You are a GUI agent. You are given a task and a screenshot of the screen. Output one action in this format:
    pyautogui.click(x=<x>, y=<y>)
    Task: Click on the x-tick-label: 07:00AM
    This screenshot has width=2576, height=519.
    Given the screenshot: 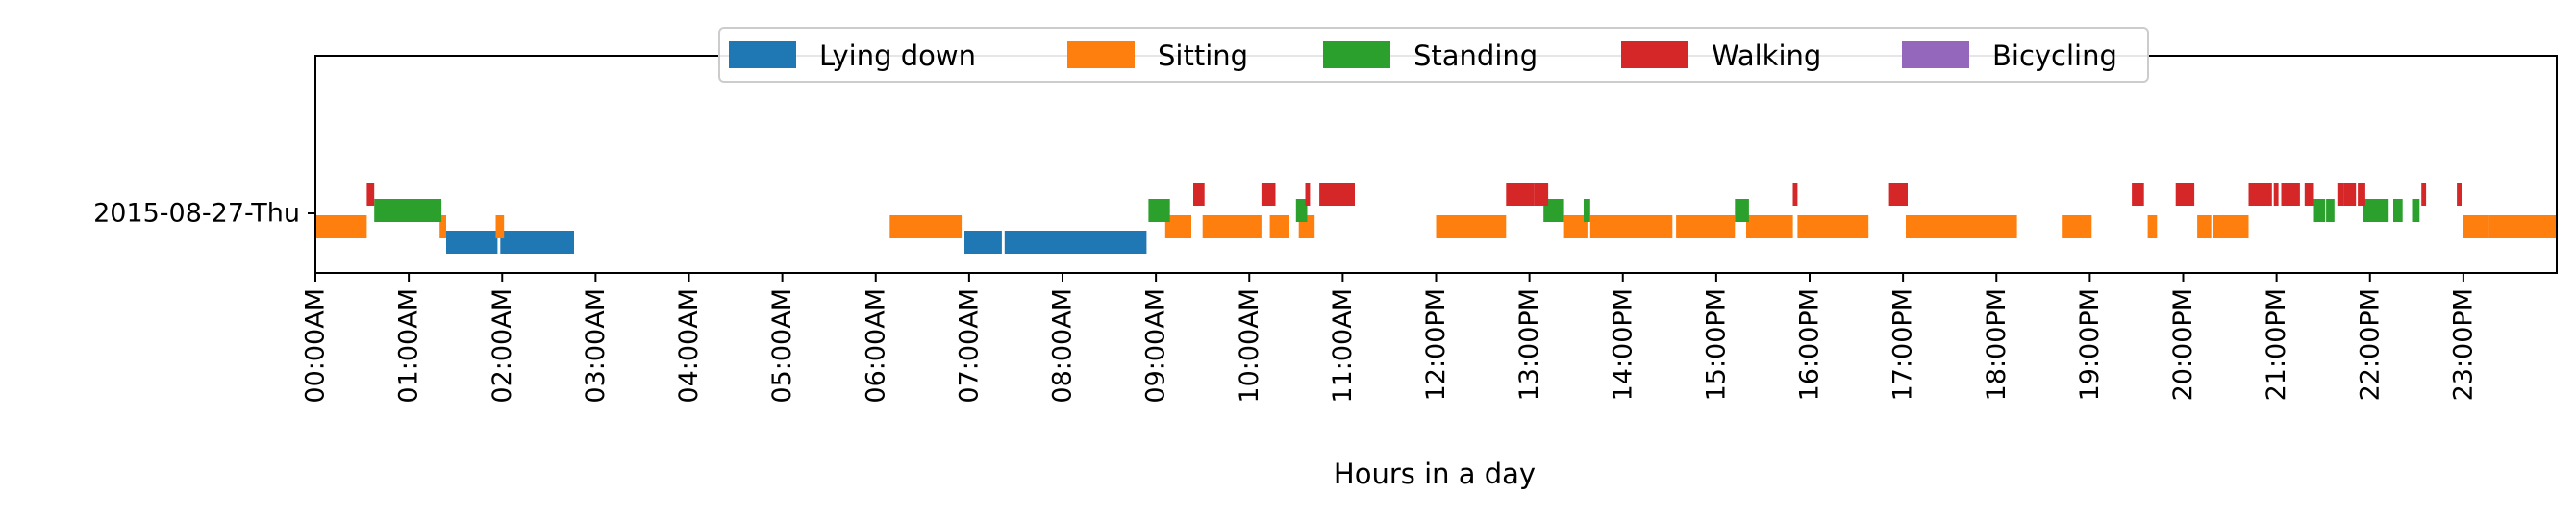 What is the action you would take?
    pyautogui.click(x=969, y=346)
    